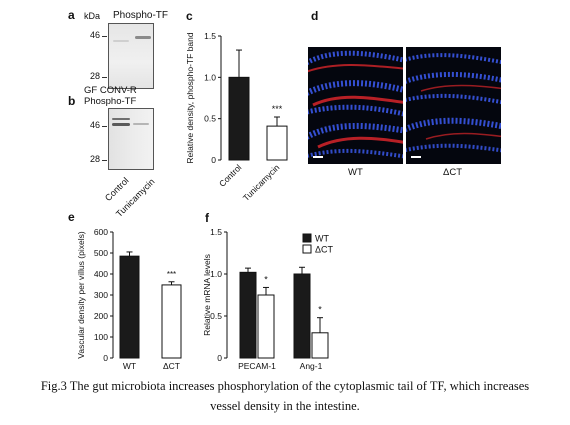  What do you see at coordinates (324, 250) in the screenshot?
I see `chart-f-legend-label: ΔCT` at bounding box center [324, 250].